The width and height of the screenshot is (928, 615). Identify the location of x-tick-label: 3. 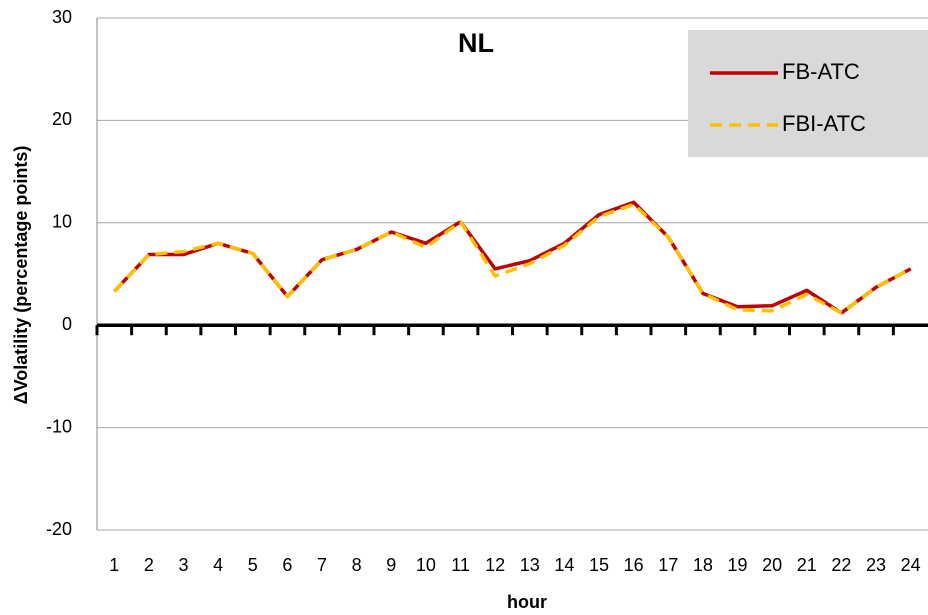
(184, 565).